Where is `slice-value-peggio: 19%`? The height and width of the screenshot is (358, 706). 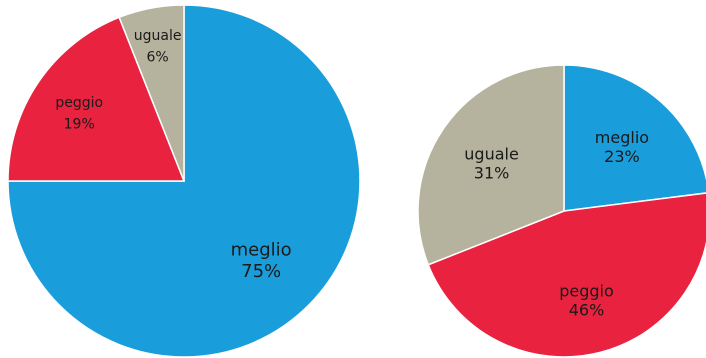
slice-value-peggio: 19% is located at coordinates (79, 125).